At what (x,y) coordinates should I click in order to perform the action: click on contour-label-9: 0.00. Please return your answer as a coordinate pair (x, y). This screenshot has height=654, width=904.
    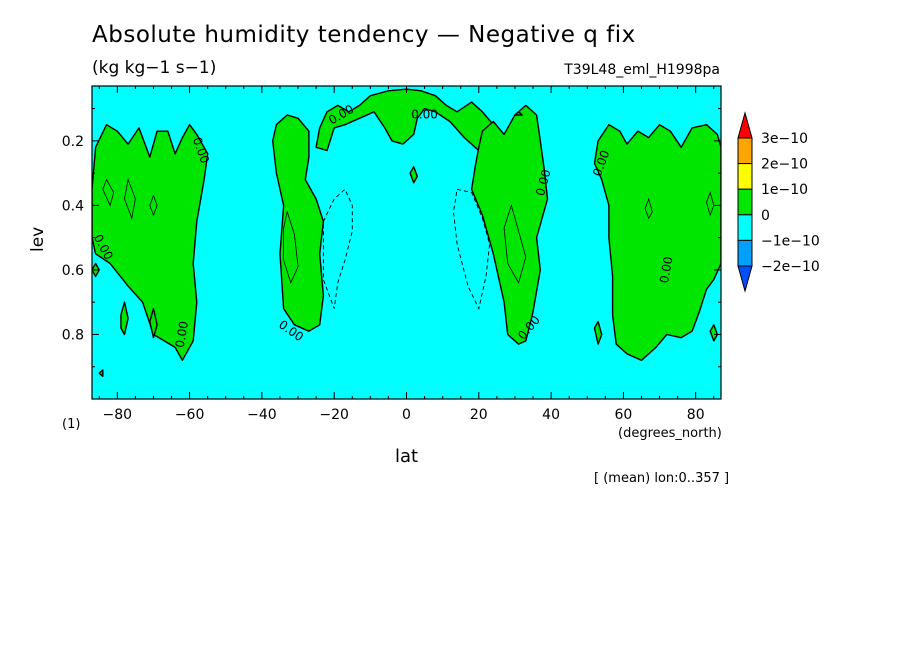
    Looking at the image, I should click on (666, 269).